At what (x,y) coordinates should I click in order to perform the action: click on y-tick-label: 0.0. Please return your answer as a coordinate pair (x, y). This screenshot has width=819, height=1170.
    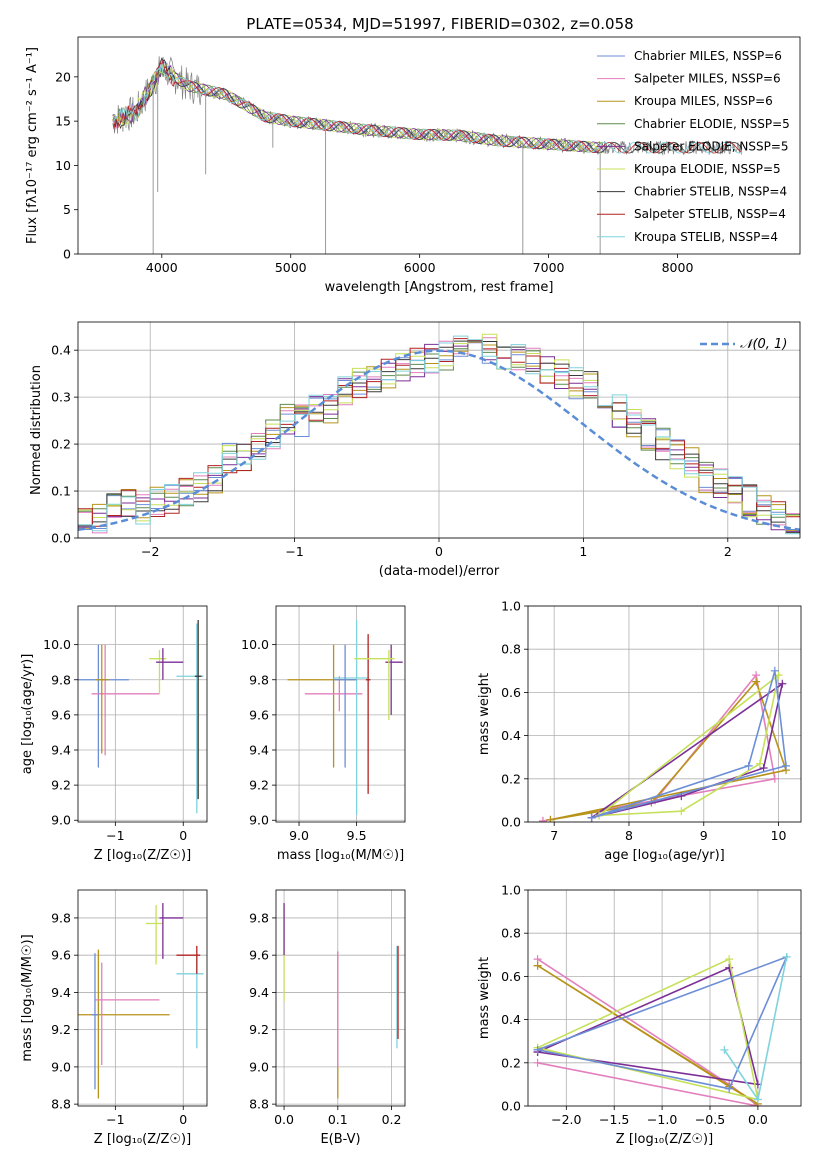
    Looking at the image, I should click on (61, 538).